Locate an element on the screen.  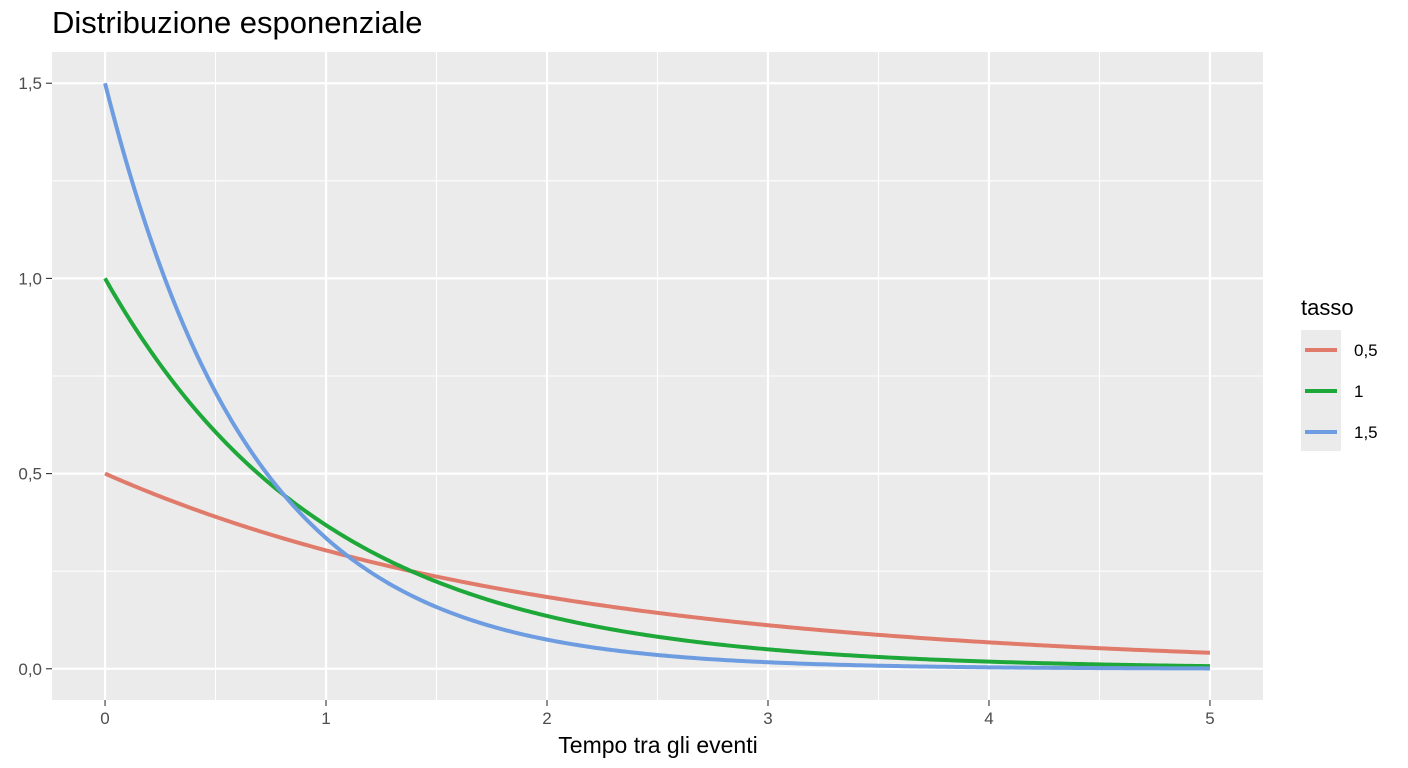
legend: tasso 0,5 1 1,5 is located at coordinates (1339, 373).